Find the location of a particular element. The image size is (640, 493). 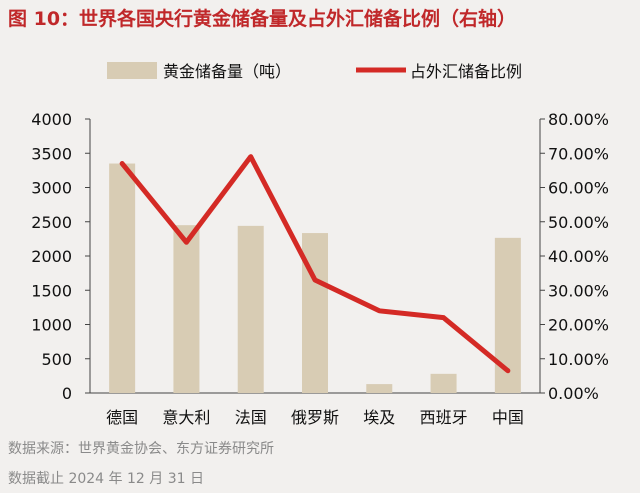

bar-俄罗斯 is located at coordinates (315, 313).